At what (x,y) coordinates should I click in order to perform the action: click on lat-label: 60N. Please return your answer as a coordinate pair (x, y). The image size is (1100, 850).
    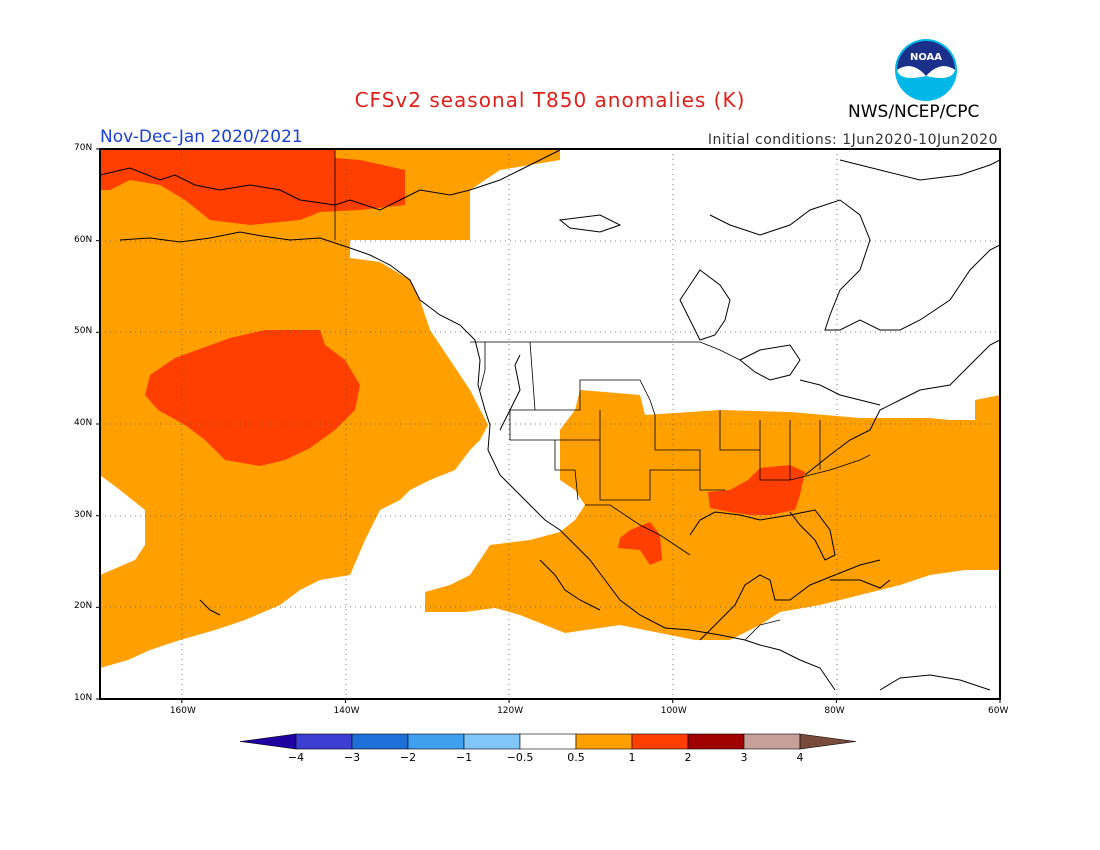
    Looking at the image, I should click on (83, 239).